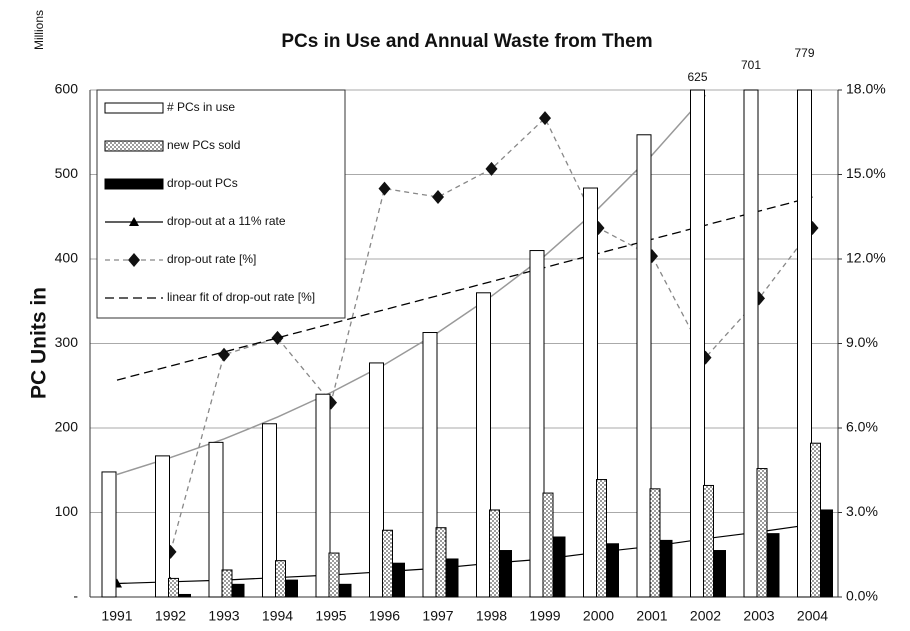 This screenshot has height=631, width=910. I want to click on x-tick-label: 1993, so click(223, 616).